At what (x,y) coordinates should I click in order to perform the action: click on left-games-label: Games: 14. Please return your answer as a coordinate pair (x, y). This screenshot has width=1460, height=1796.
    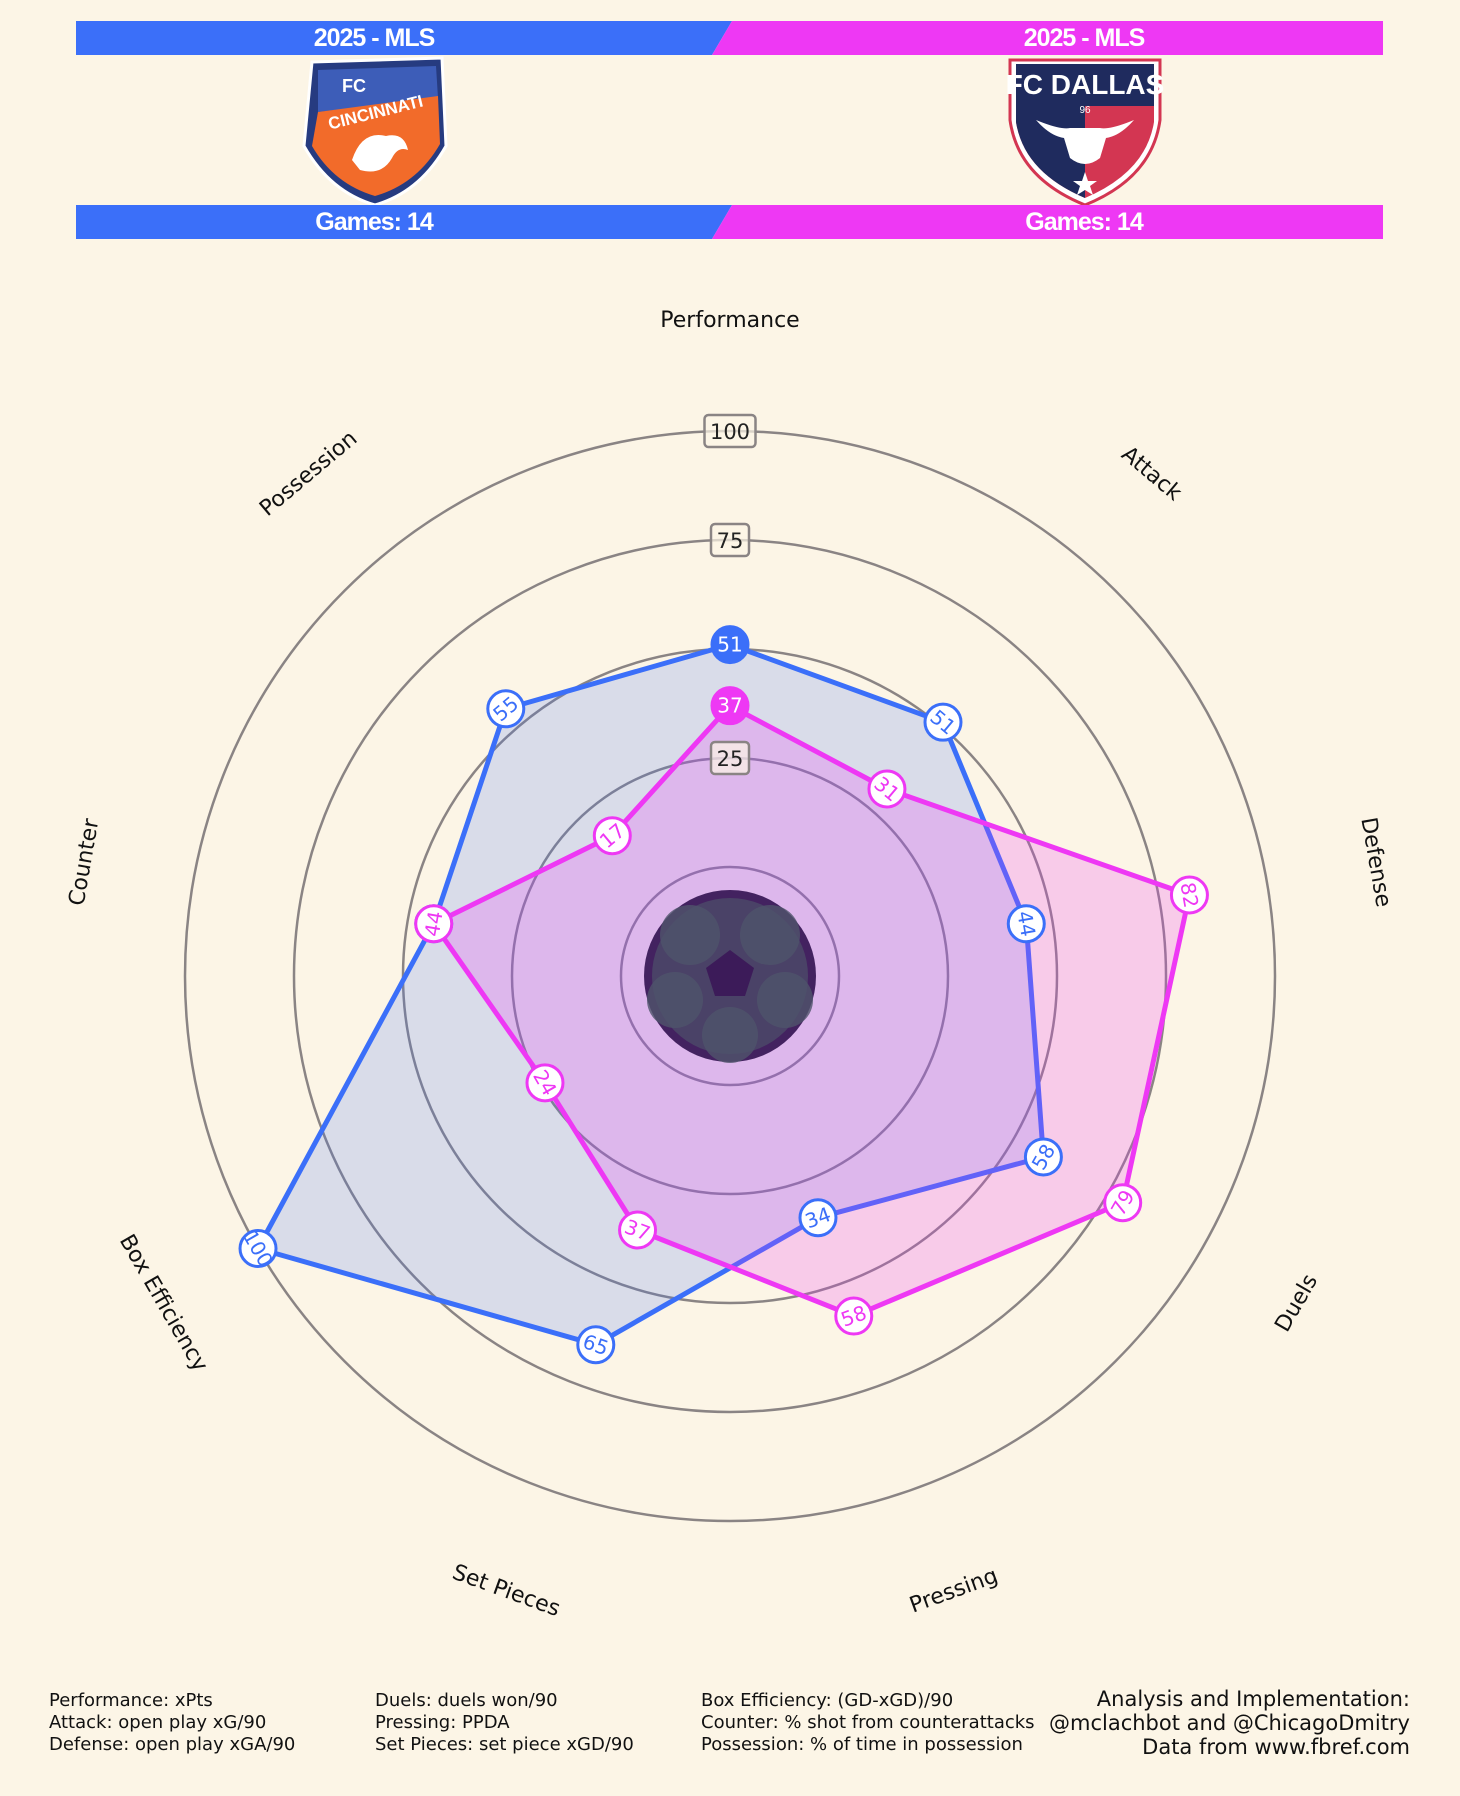
    Looking at the image, I should click on (374, 222).